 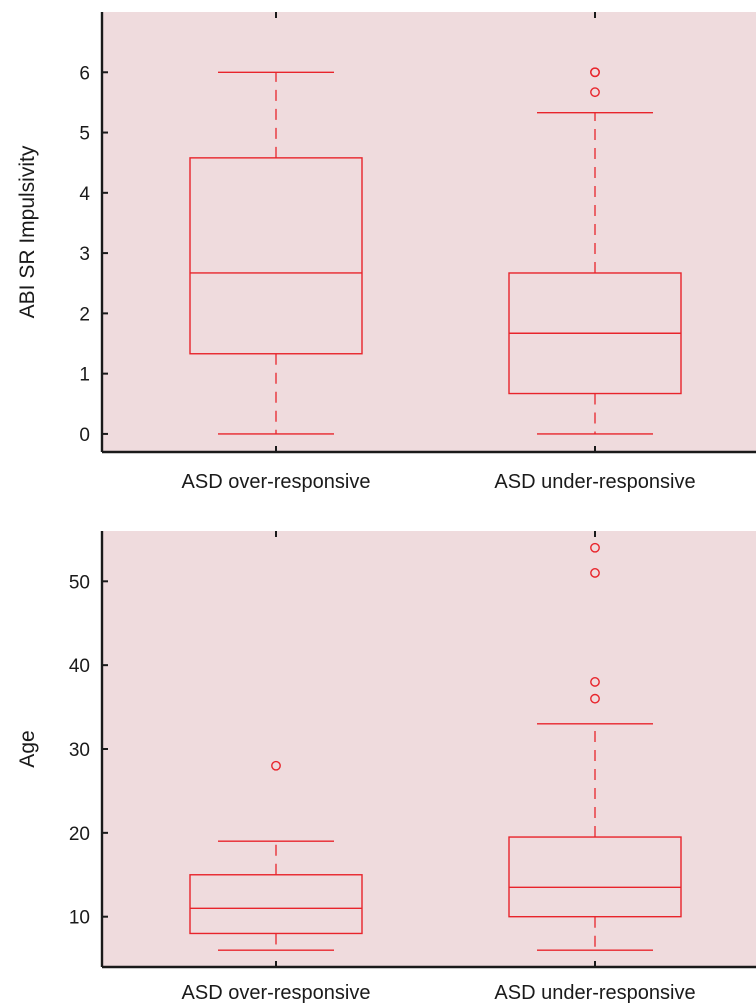 What do you see at coordinates (84, 314) in the screenshot?
I see `y-tick-label: 2` at bounding box center [84, 314].